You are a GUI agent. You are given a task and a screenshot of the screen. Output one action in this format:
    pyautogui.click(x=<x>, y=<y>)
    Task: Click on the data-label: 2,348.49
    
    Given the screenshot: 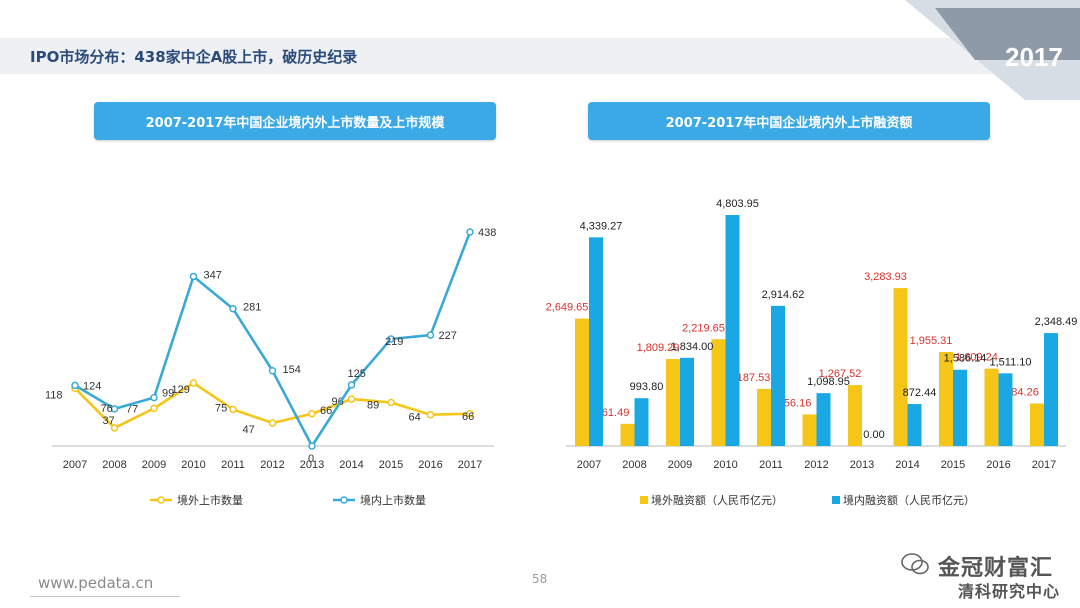 What is the action you would take?
    pyautogui.click(x=1056, y=322)
    